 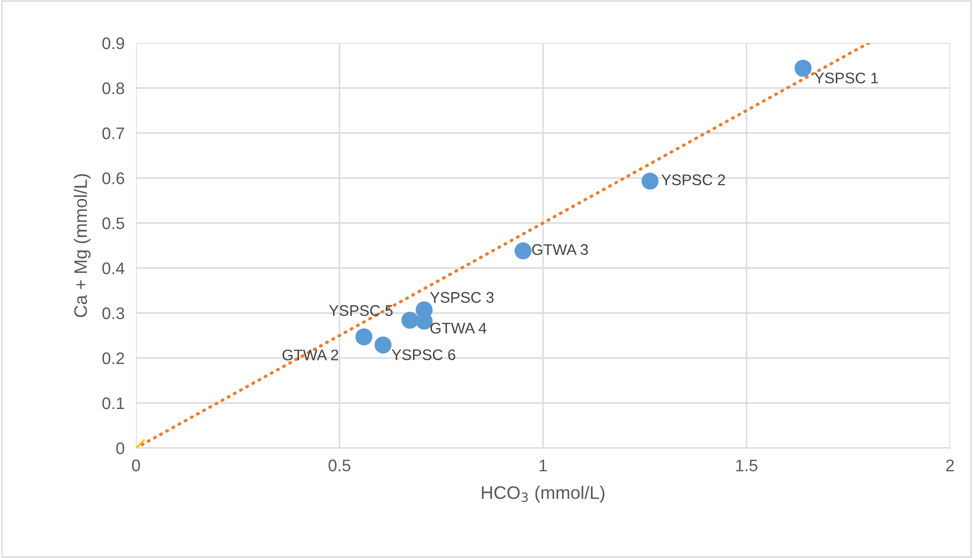 I want to click on data-label: YSPSC 2, so click(x=693, y=180).